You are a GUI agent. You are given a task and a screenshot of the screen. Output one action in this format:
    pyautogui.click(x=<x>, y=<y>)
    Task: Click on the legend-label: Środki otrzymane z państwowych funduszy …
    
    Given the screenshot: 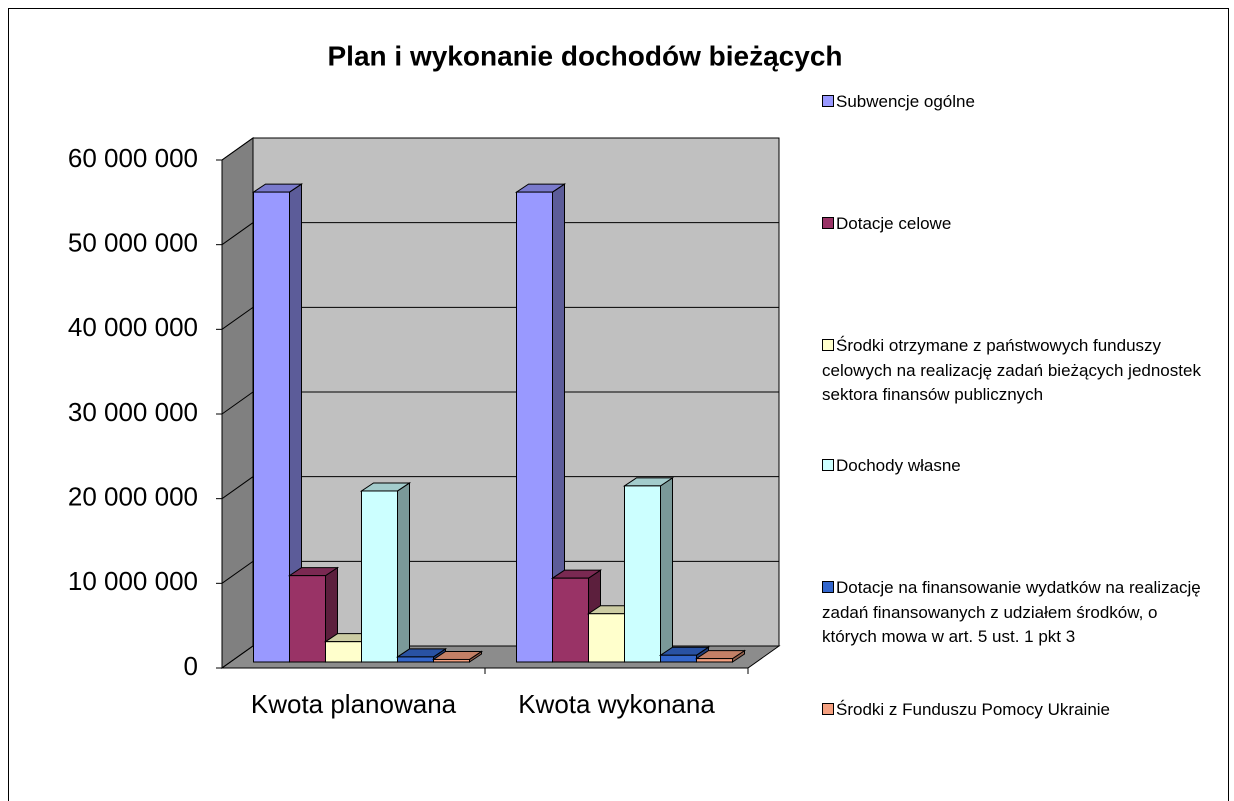 What is the action you would take?
    pyautogui.click(x=1011, y=370)
    